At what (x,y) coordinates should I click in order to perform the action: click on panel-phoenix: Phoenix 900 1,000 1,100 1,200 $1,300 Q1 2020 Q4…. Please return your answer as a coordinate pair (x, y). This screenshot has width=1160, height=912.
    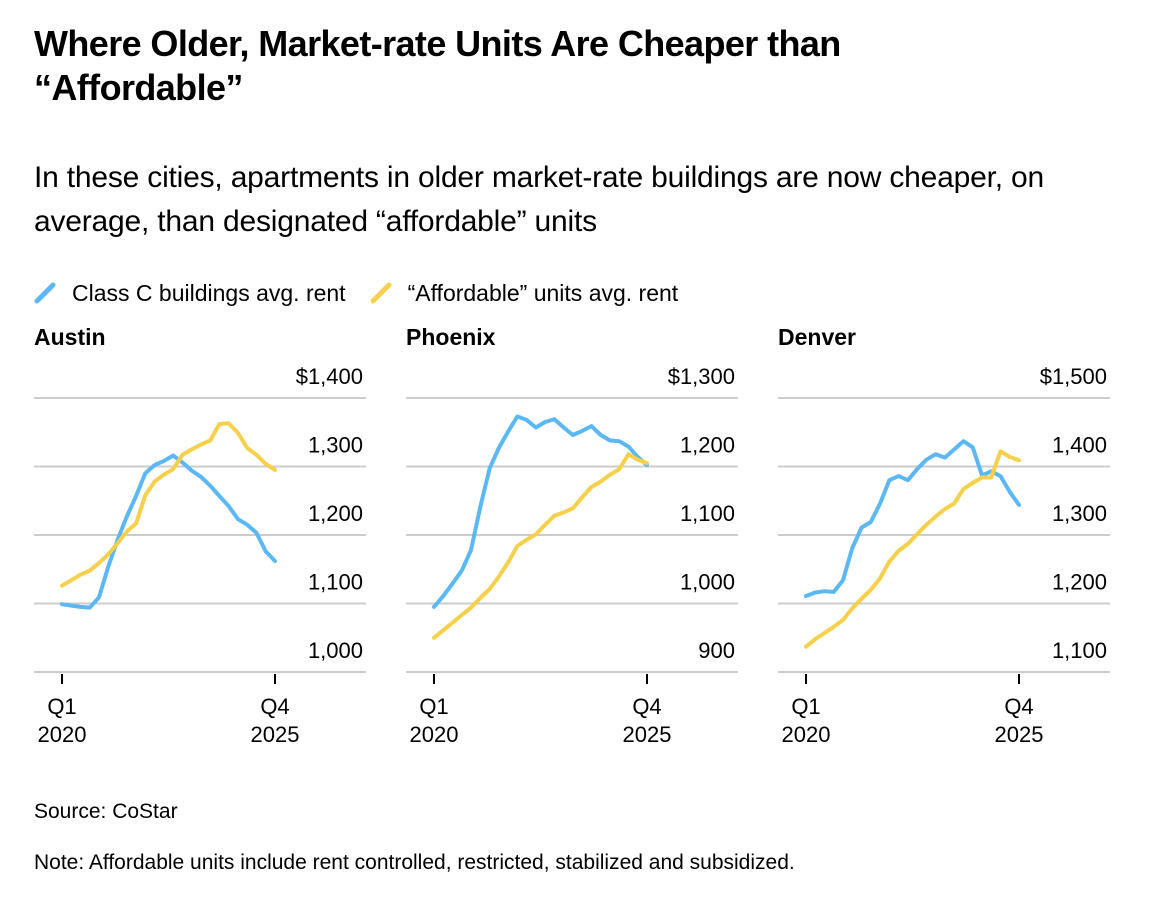
    Looking at the image, I should click on (572, 540).